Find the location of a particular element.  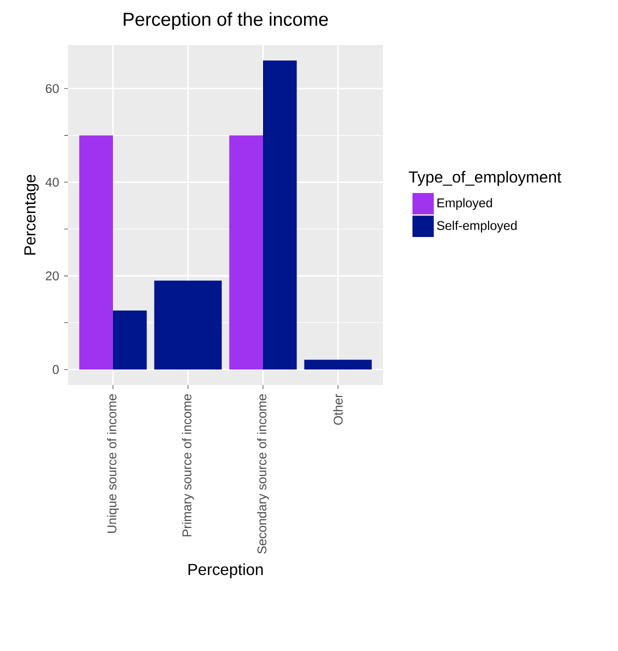

y-tick-label: 40 is located at coordinates (52, 182).